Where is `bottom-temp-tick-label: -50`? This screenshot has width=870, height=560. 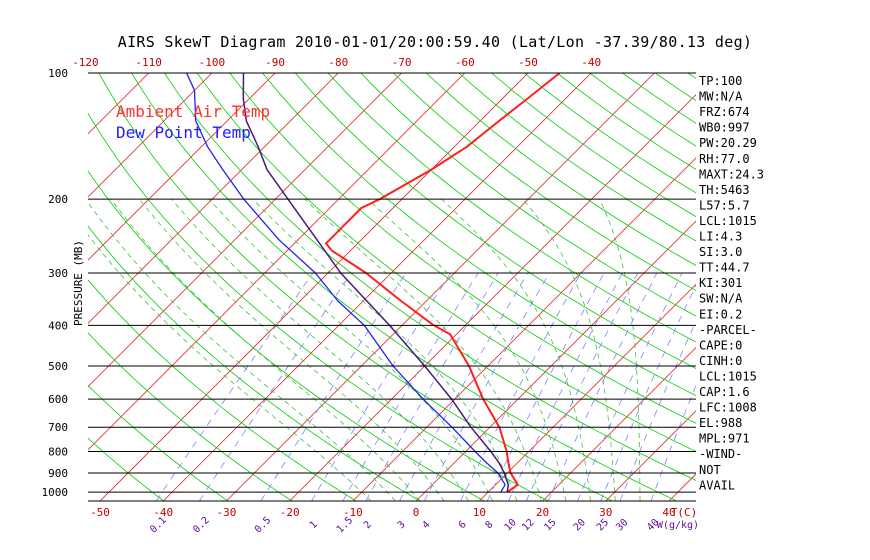 bottom-temp-tick-label: -50 is located at coordinates (100, 512).